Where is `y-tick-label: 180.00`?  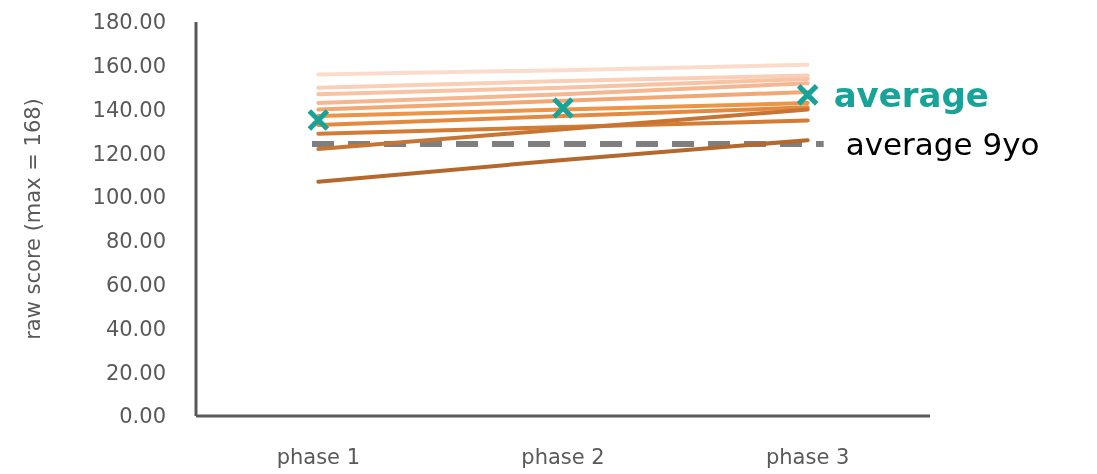 y-tick-label: 180.00 is located at coordinates (129, 22).